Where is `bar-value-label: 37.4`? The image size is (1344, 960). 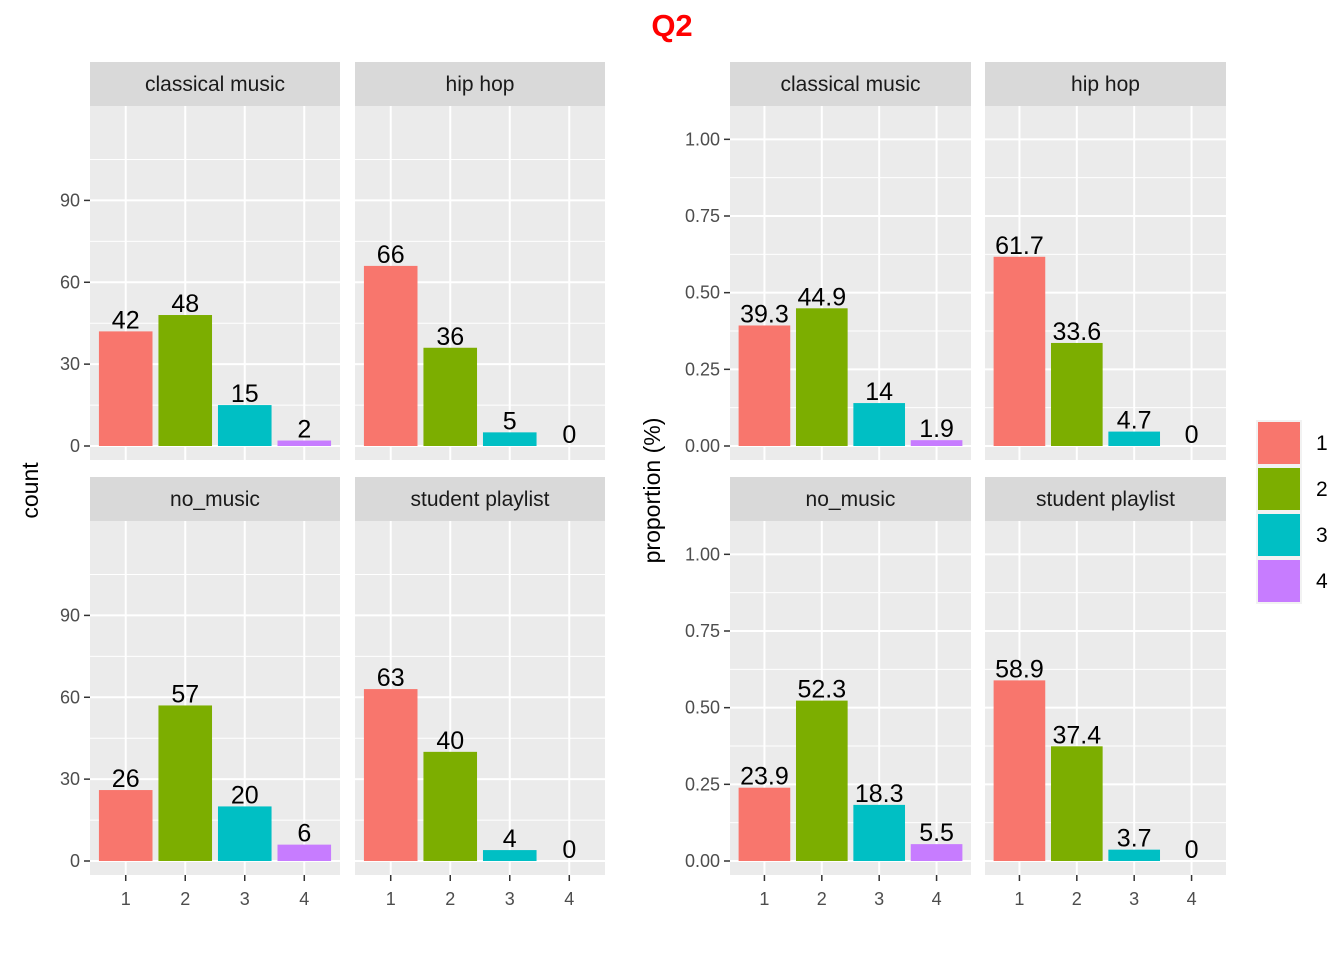 bar-value-label: 37.4 is located at coordinates (1076, 735).